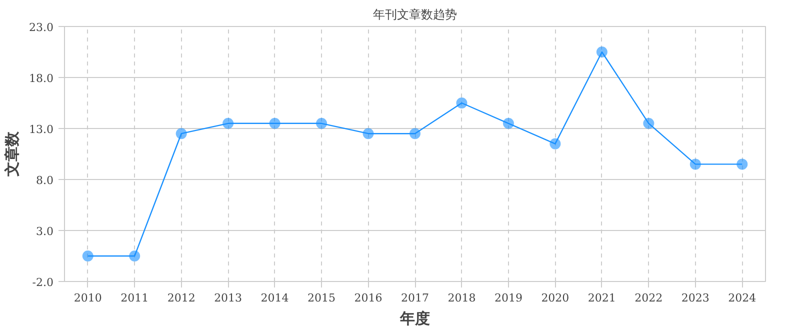 This screenshot has height=330, width=790. I want to click on y-axis-title: 文章数, so click(12, 154).